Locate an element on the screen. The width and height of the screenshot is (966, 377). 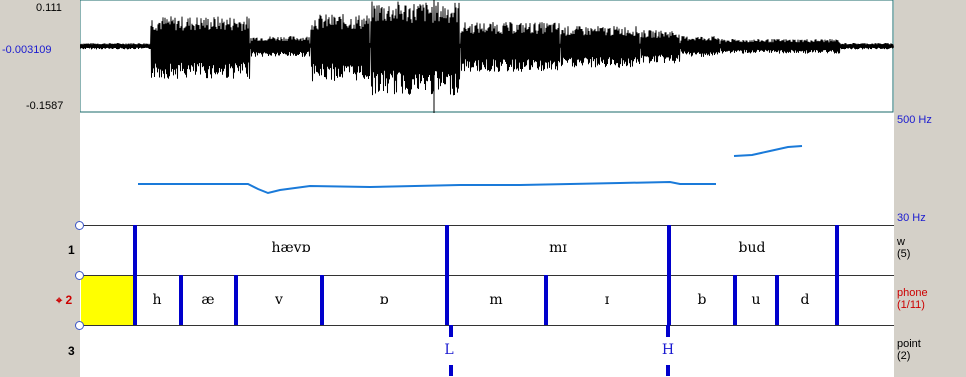
pitch-contour is located at coordinates (470, 170).